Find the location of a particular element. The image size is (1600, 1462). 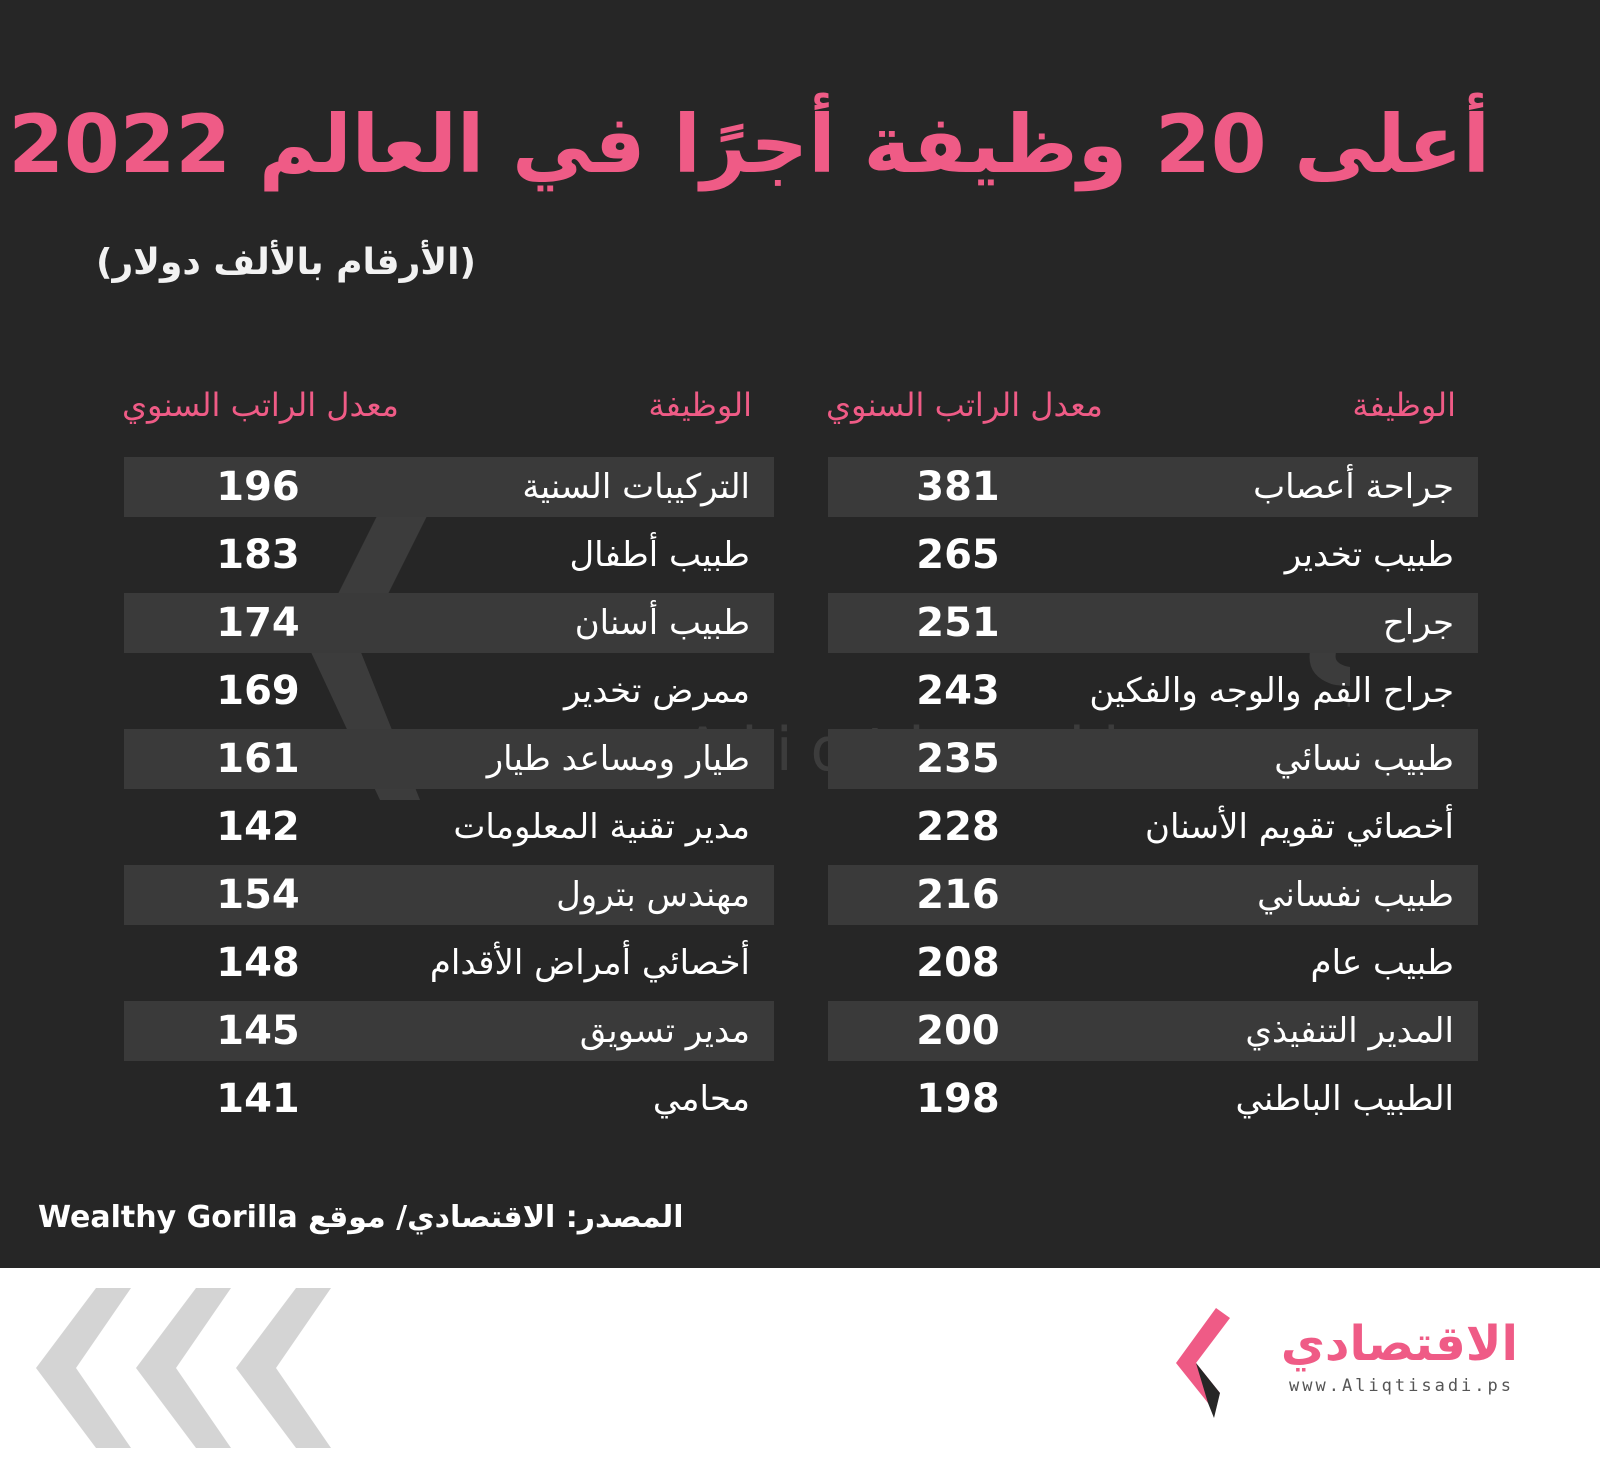

table-row: التركيبات السنية 196 is located at coordinates (449, 487).